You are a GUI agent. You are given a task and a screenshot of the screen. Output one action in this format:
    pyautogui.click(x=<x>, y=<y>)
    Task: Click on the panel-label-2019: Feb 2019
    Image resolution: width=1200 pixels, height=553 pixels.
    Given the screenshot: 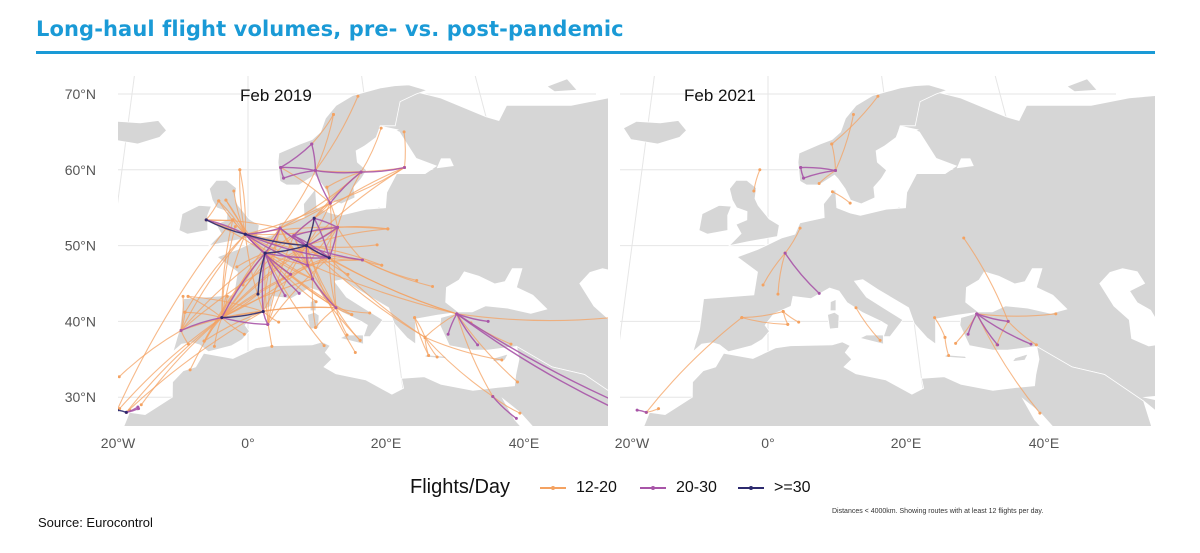 What is the action you would take?
    pyautogui.click(x=276, y=95)
    